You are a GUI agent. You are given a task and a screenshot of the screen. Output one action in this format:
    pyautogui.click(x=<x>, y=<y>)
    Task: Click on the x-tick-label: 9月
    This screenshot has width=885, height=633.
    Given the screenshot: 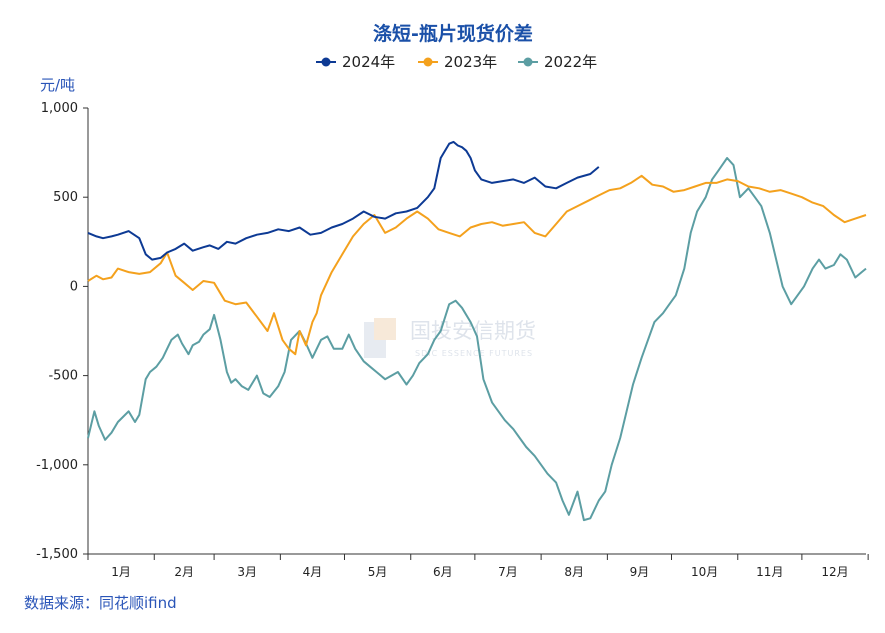 What is the action you would take?
    pyautogui.click(x=640, y=572)
    